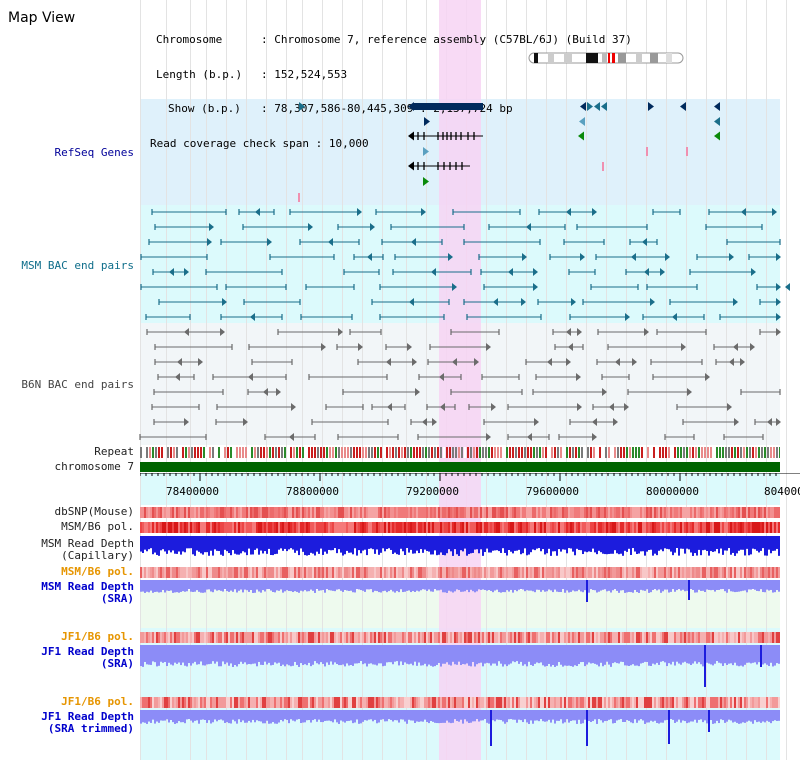  I want to click on chromosome-label: chromosome 7, so click(94, 466).